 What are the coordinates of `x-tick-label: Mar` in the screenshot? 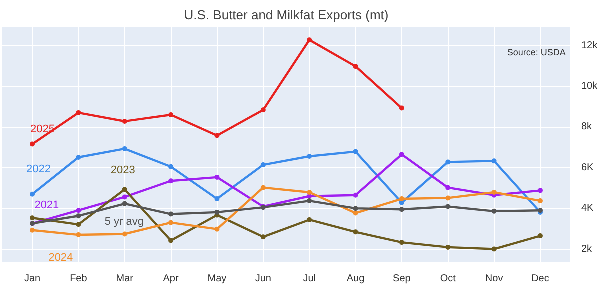 It's located at (125, 279).